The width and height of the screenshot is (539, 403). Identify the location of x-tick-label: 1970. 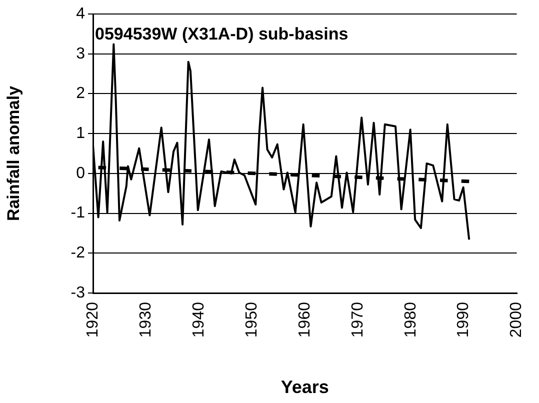
(357, 320).